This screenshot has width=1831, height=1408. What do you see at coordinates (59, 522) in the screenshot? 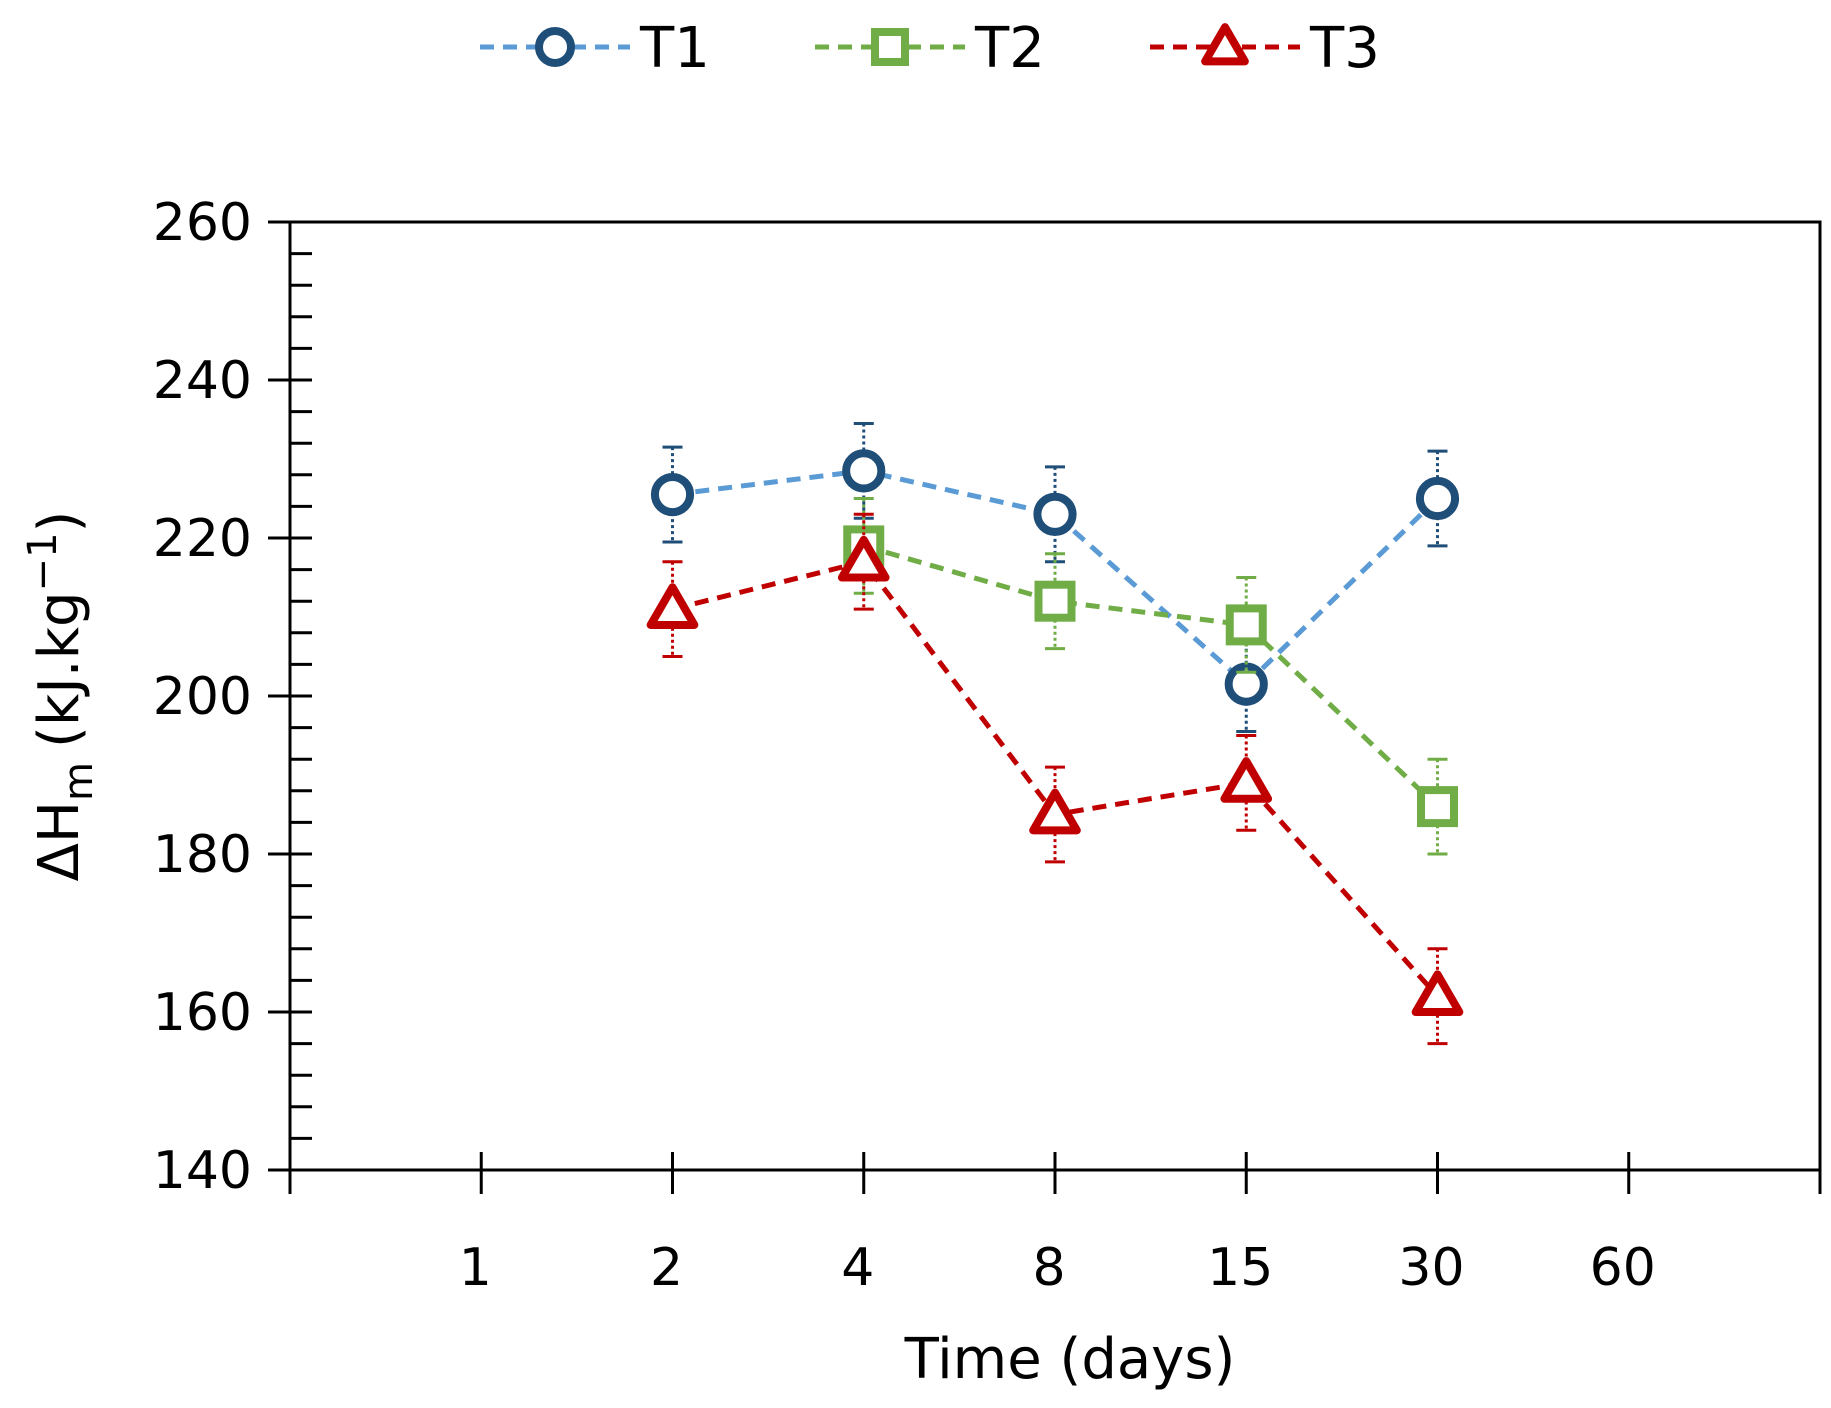
I see `y-axis-title-close: )` at bounding box center [59, 522].